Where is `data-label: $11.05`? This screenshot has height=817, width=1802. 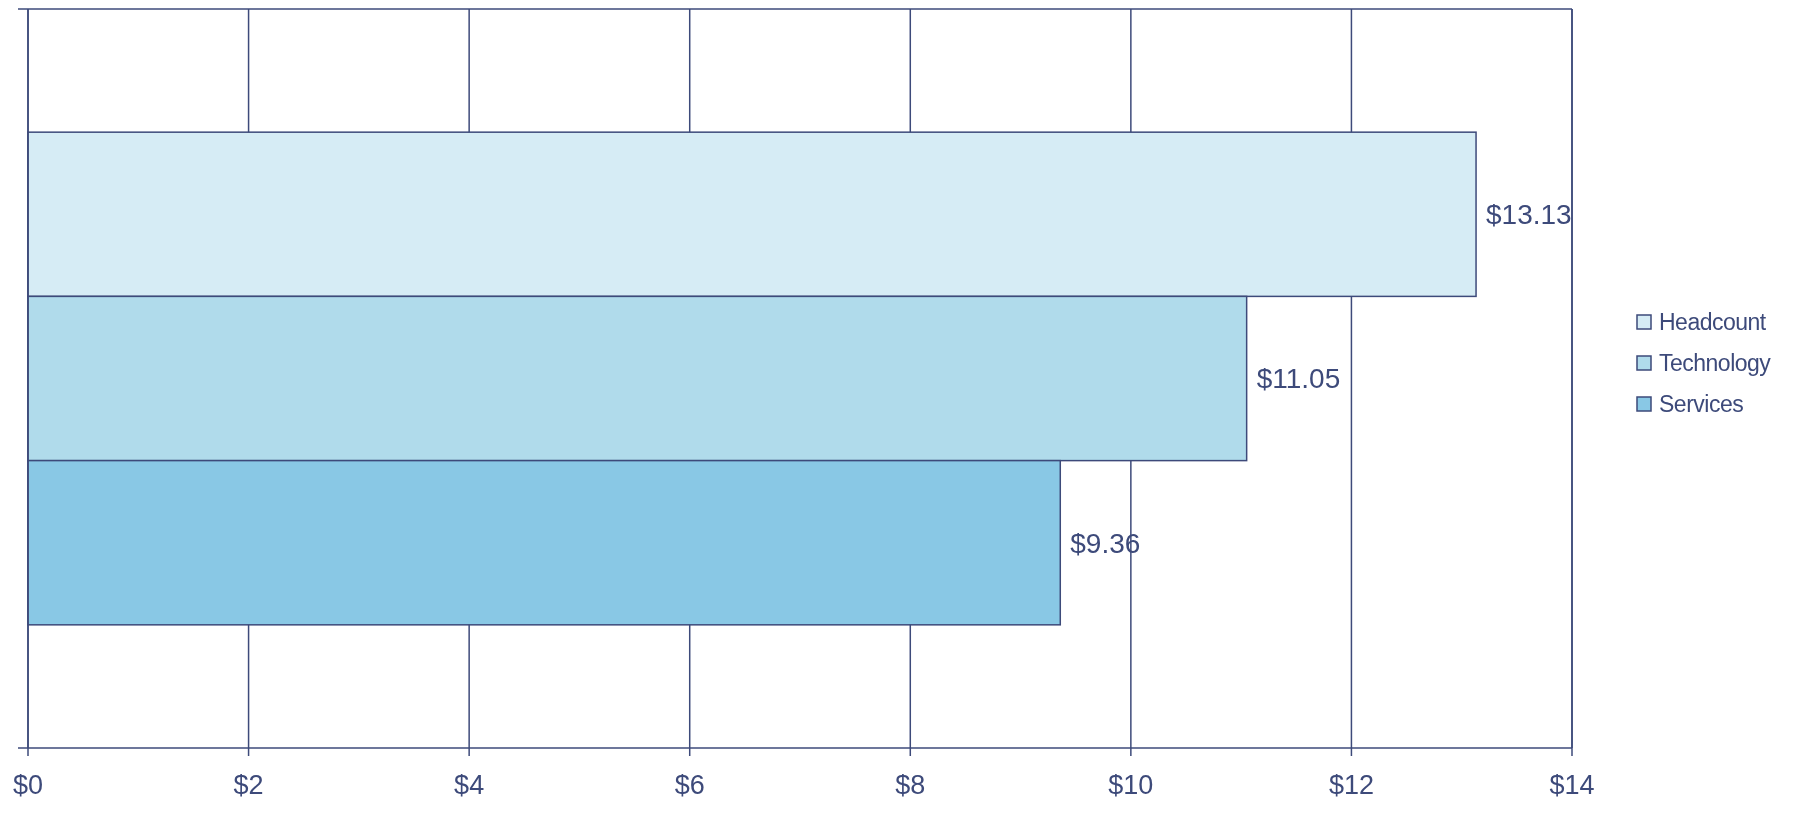
data-label: $11.05 is located at coordinates (1298, 379).